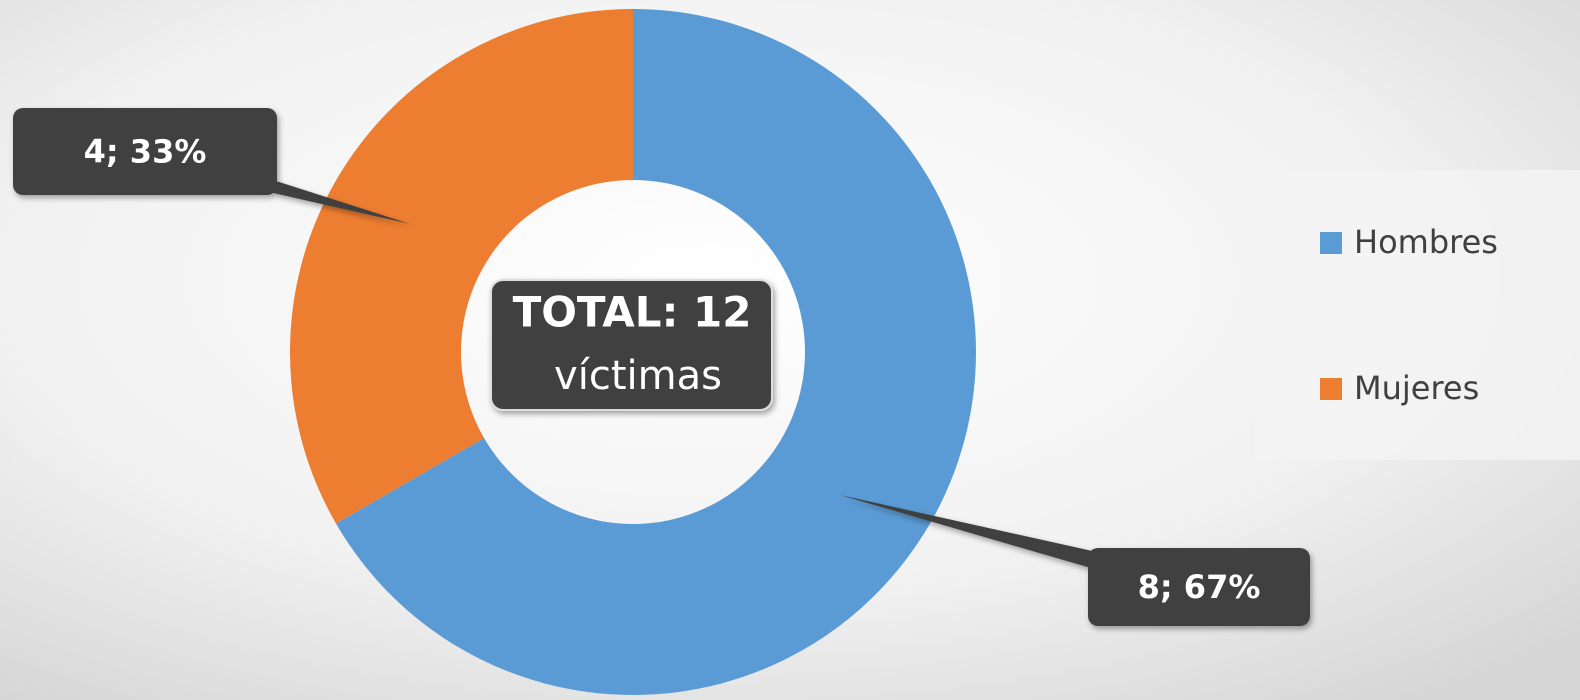  What do you see at coordinates (1426, 242) in the screenshot?
I see `legend-label: Hombres` at bounding box center [1426, 242].